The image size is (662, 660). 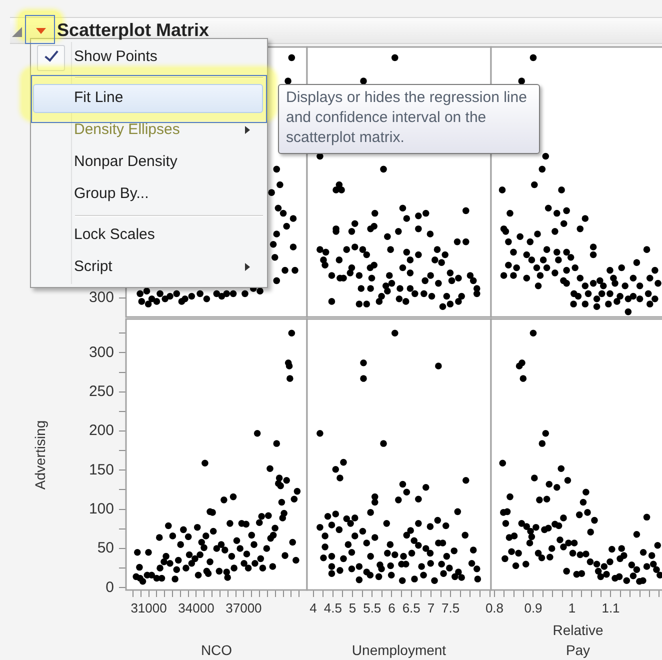 What do you see at coordinates (411, 608) in the screenshot?
I see `x-tick-label: 6.5` at bounding box center [411, 608].